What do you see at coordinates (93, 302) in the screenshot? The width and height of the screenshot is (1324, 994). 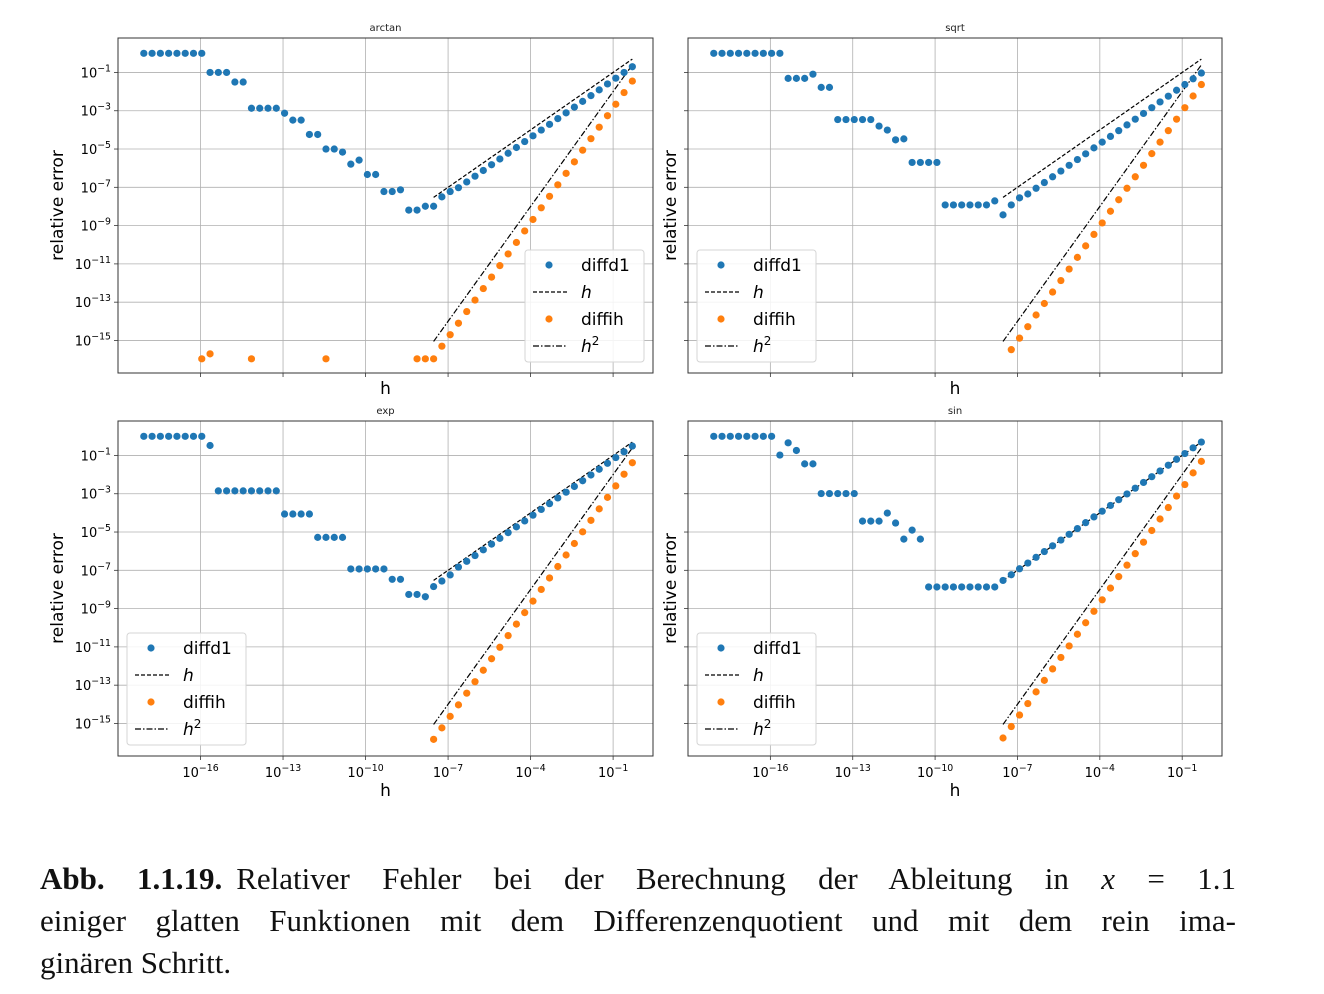 I see `y-tick-label: 10−13` at bounding box center [93, 302].